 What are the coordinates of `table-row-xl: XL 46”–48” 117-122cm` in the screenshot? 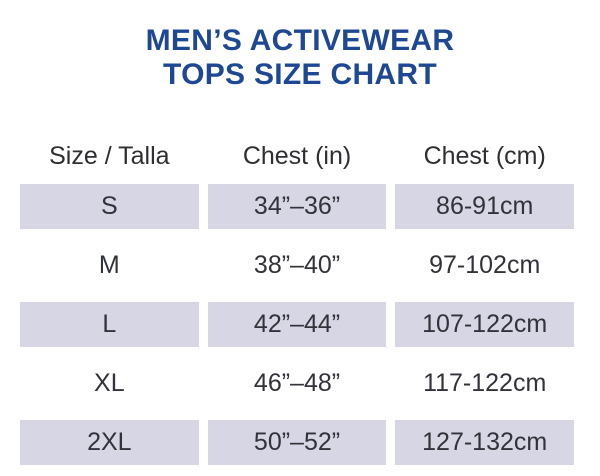 It's located at (297, 383).